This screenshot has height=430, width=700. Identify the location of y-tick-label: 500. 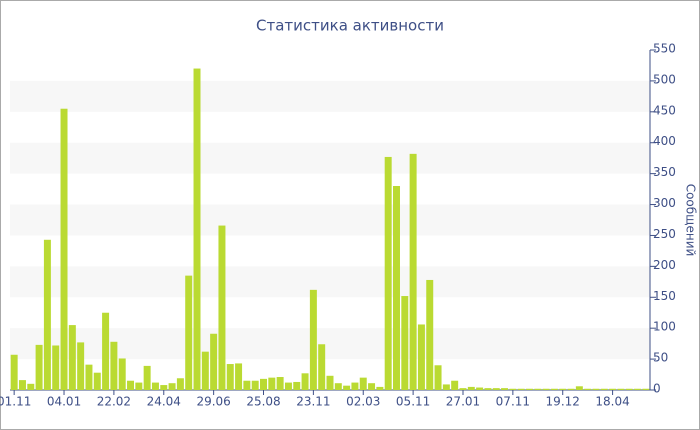
(664, 79).